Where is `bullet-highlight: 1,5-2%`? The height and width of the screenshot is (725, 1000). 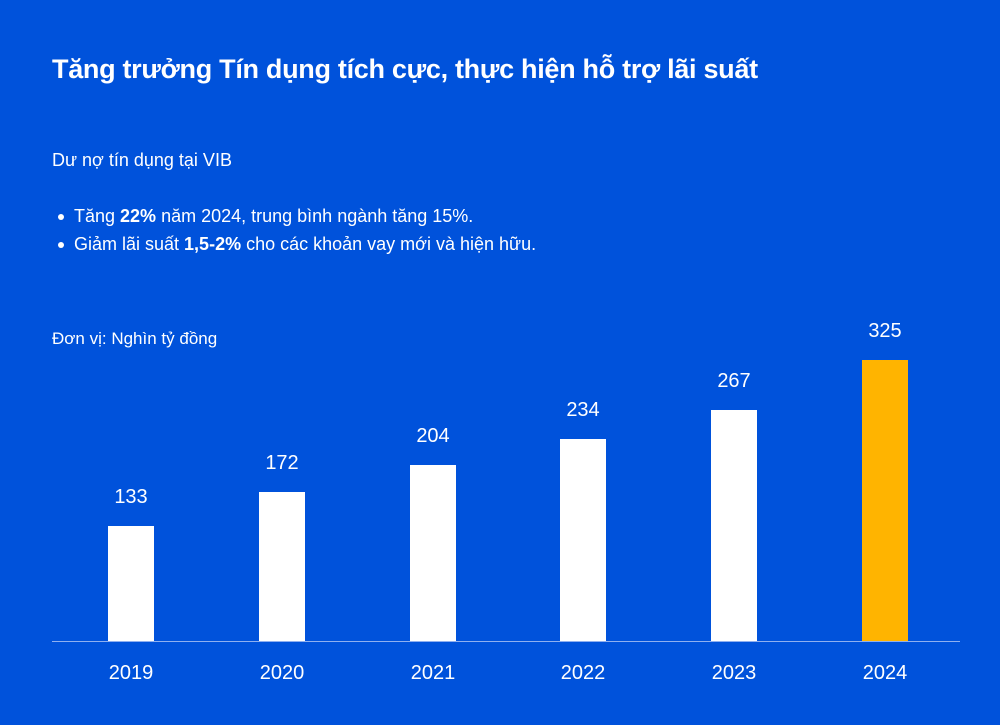
bullet-highlight: 1,5-2% is located at coordinates (213, 244).